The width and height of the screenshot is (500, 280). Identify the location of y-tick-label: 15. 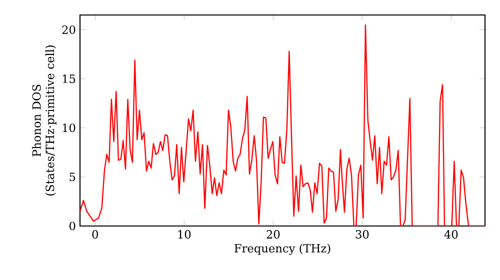
(69, 79).